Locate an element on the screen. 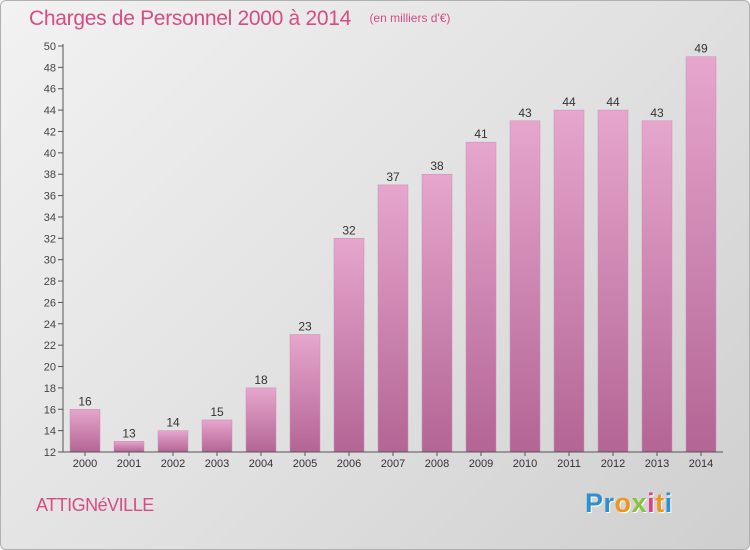 This screenshot has height=550, width=750. y-tick-label: 44 is located at coordinates (50, 111).